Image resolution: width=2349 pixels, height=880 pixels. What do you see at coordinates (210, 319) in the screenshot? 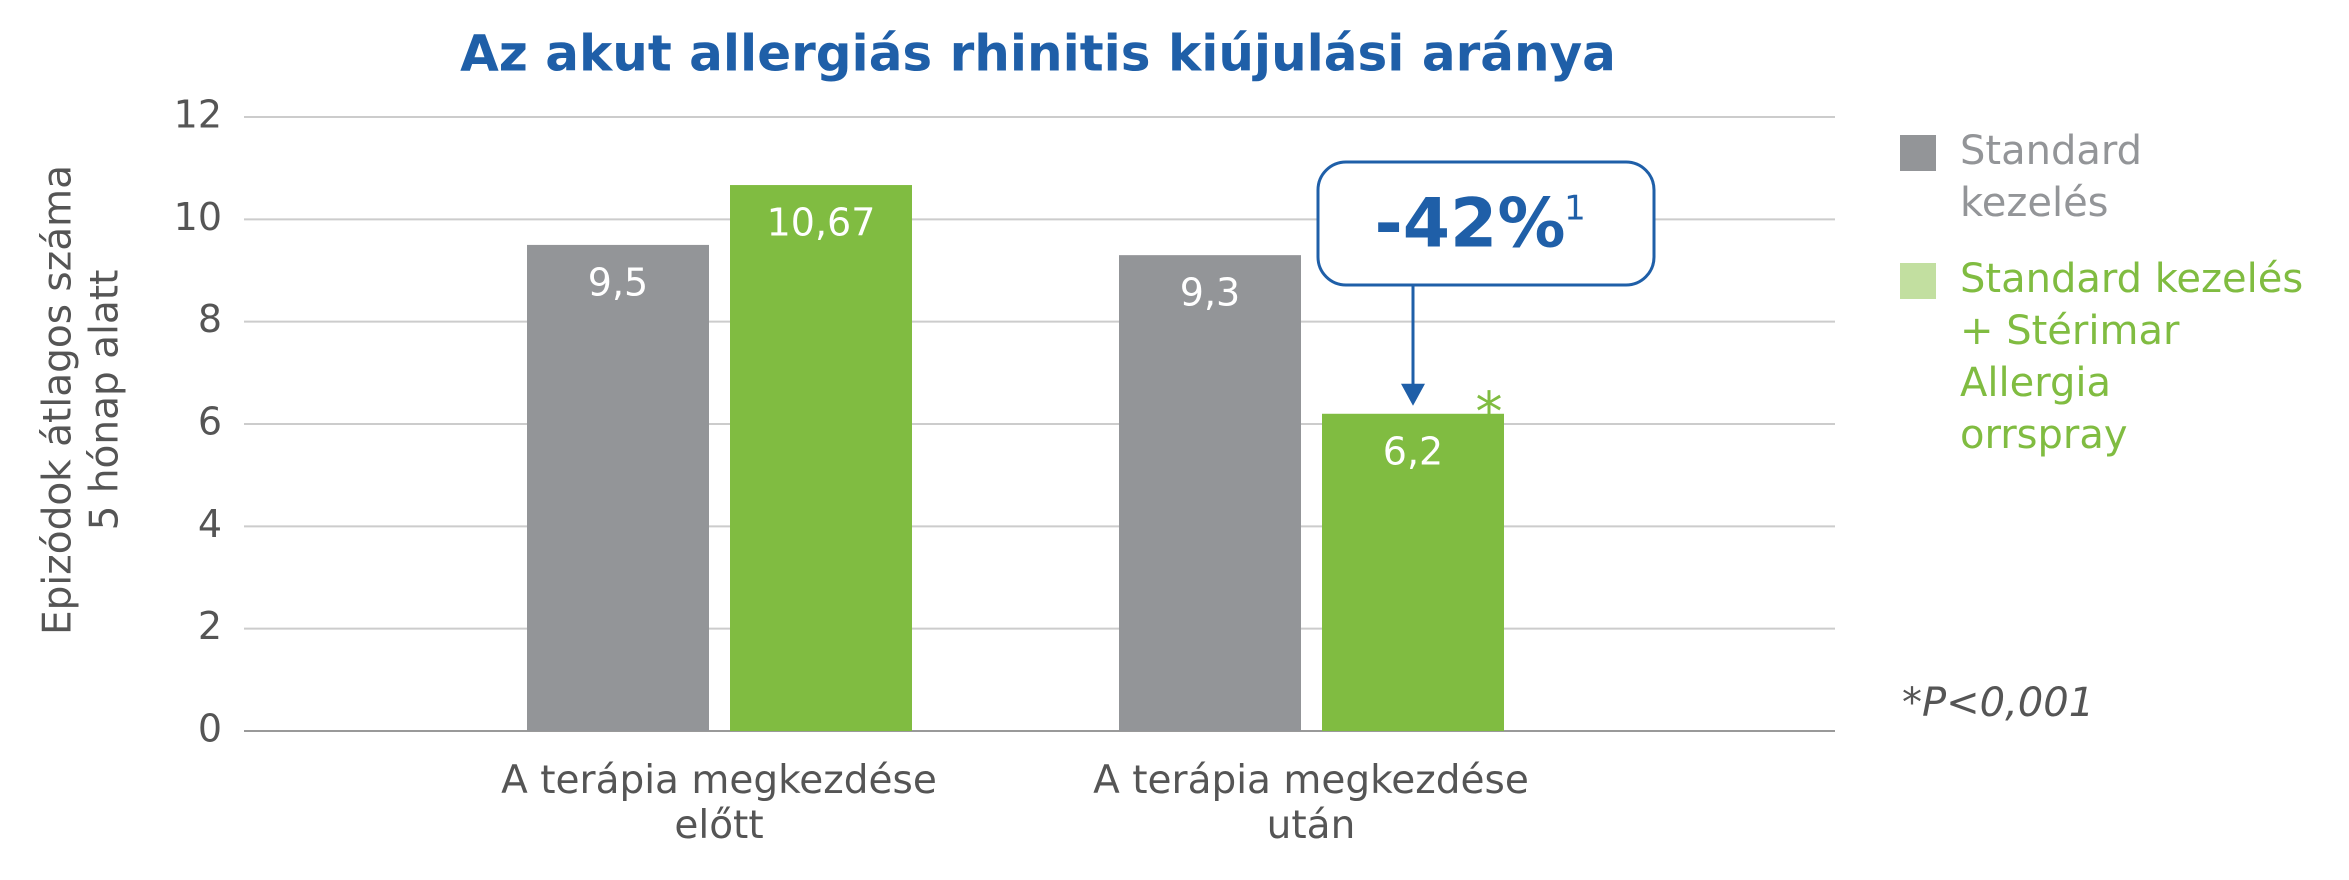
I see `y-tick-label: 8` at bounding box center [210, 319].